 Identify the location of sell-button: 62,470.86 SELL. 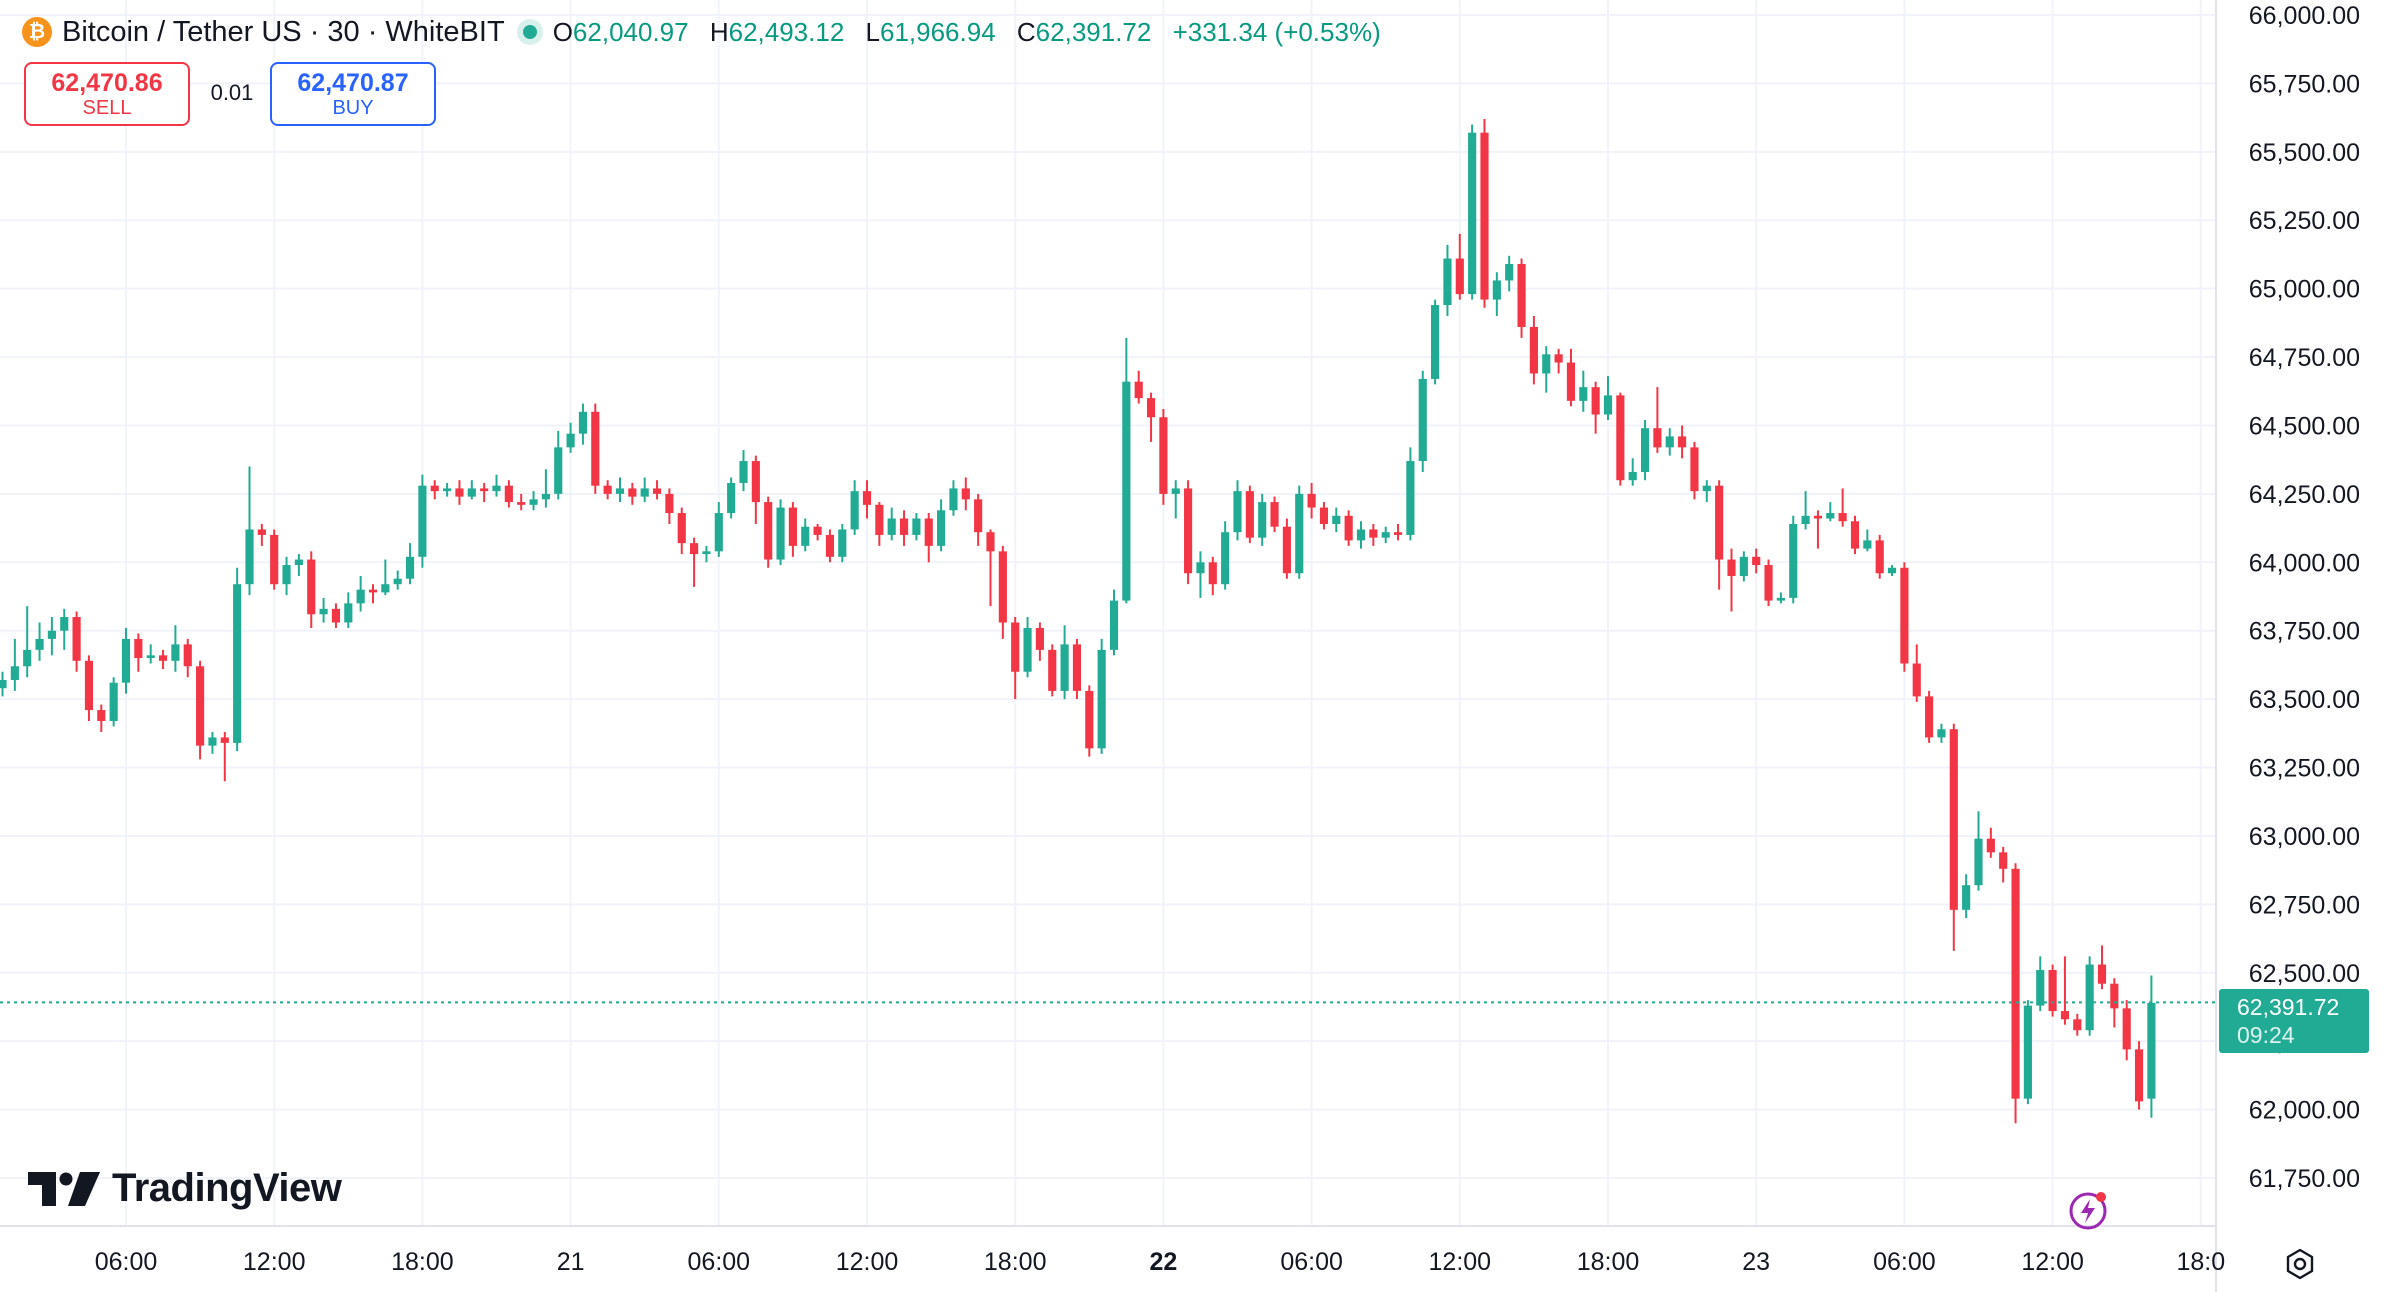
(107, 94).